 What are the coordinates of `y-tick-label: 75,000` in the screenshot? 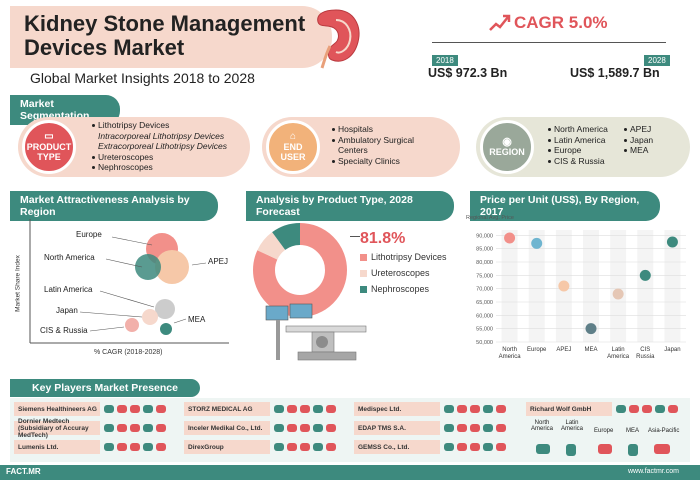 It's located at (484, 276).